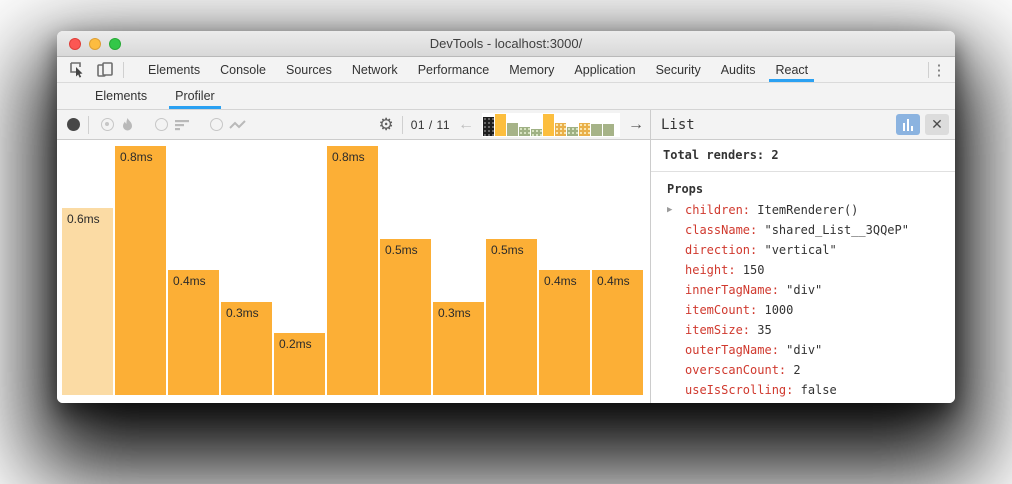 The height and width of the screenshot is (484, 1012). I want to click on record-button, so click(73, 124).